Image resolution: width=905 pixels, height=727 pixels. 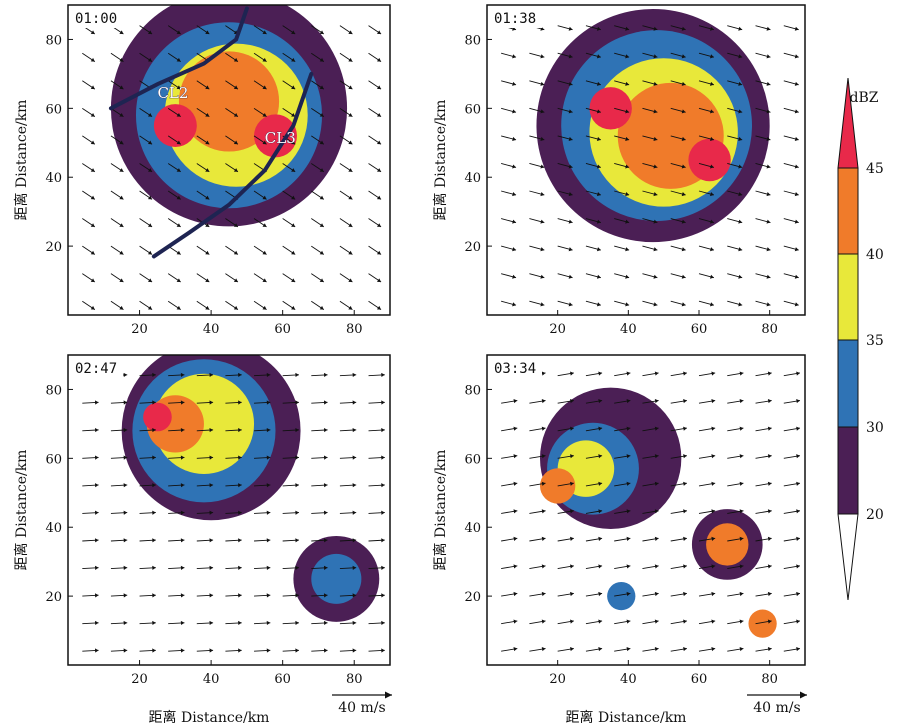 What do you see at coordinates (628, 679) in the screenshot?
I see `x-tick-label: 40` at bounding box center [628, 679].